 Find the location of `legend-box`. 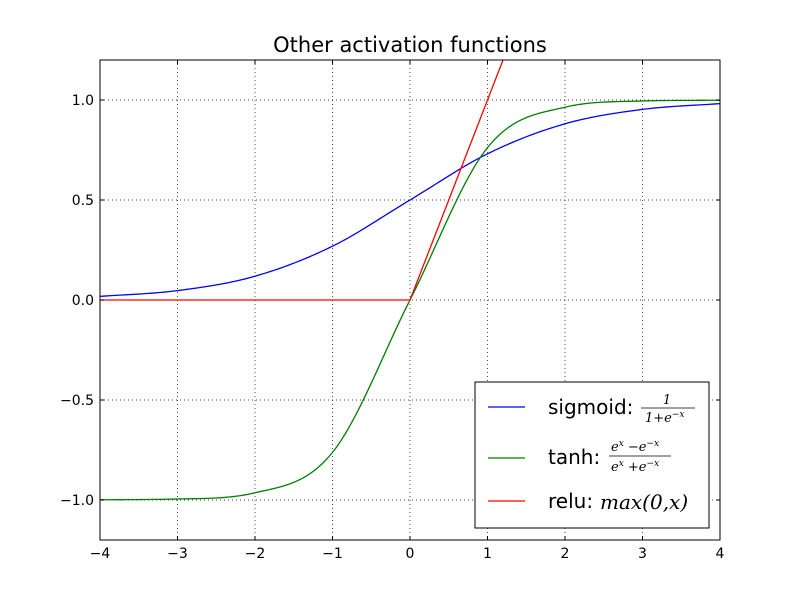

legend-box is located at coordinates (592, 455).